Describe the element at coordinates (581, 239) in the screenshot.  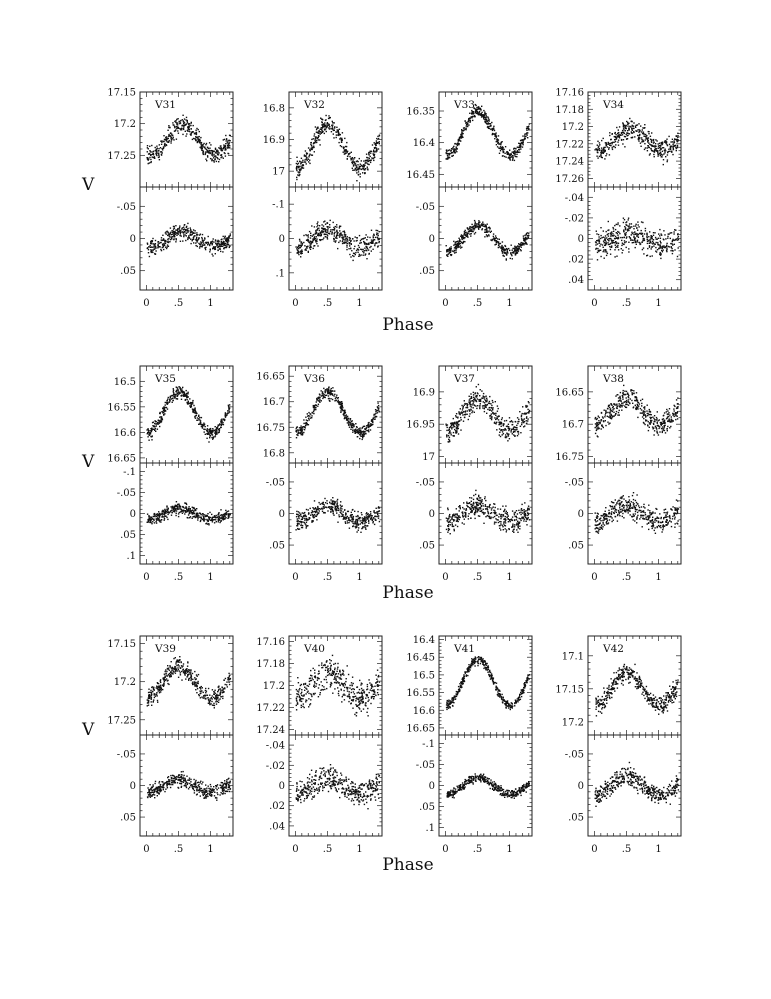
I see `y-tick-label: 0` at that location.